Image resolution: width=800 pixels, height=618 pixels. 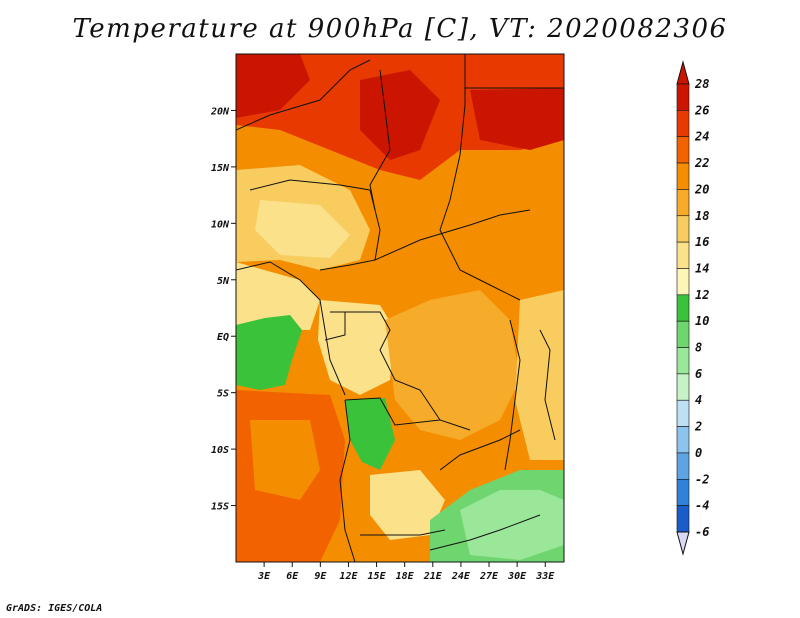 I want to click on colorbar-label: 18, so click(x=702, y=216).